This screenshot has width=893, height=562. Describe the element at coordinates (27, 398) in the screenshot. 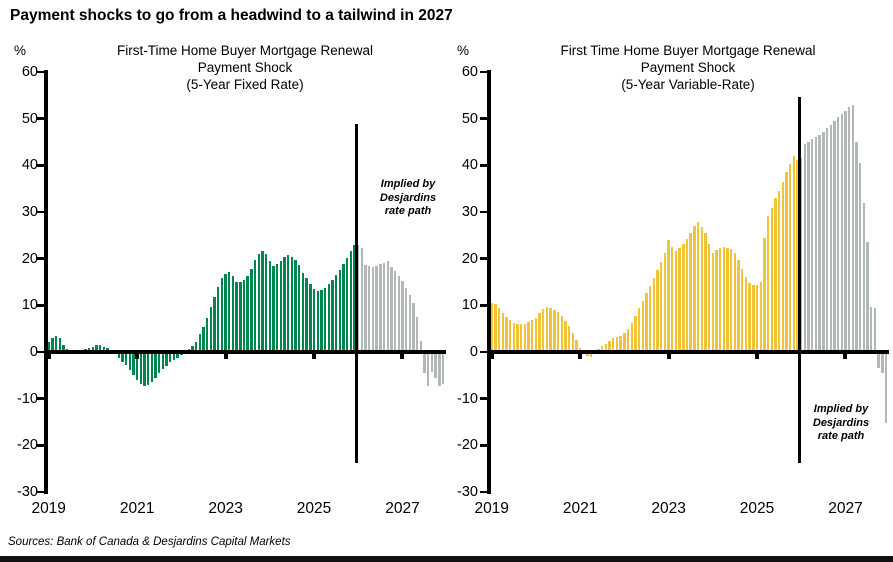

I see `y-axis-tick-label: -10` at that location.